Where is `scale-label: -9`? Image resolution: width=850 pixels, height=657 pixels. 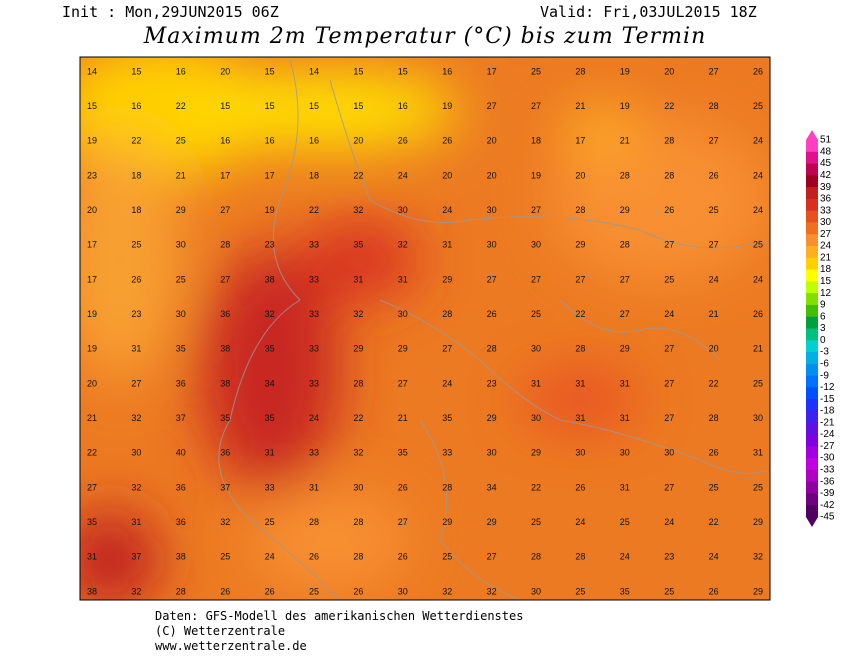 scale-label: -9 is located at coordinates (824, 375).